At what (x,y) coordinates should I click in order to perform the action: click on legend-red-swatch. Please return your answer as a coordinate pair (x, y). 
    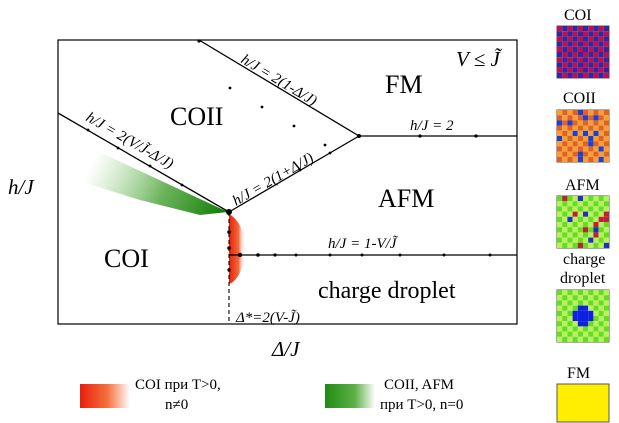
    Looking at the image, I should click on (105, 396).